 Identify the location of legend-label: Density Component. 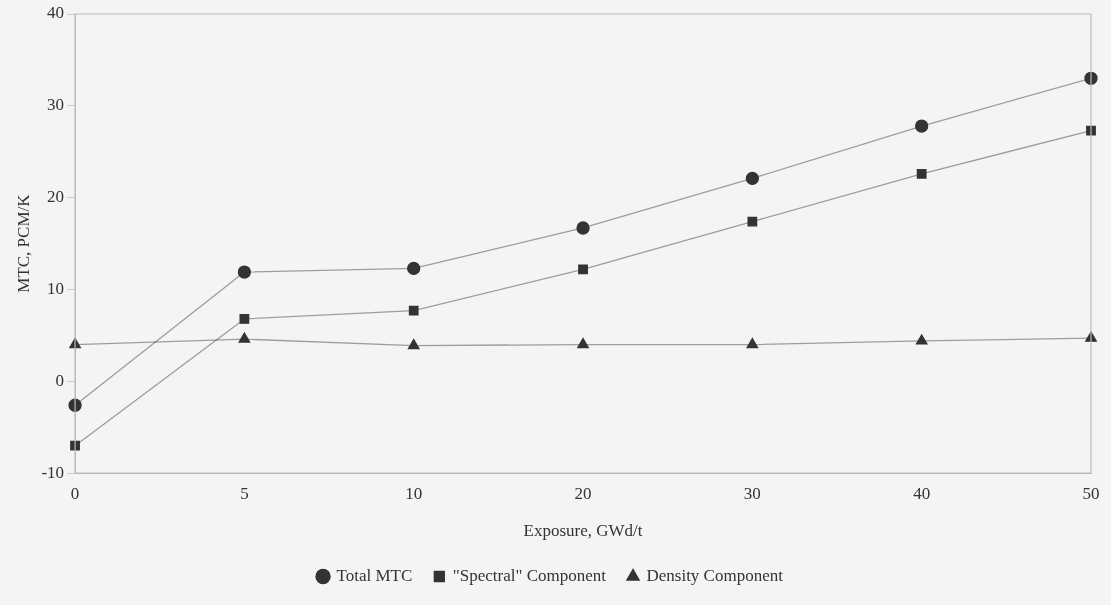
(715, 575).